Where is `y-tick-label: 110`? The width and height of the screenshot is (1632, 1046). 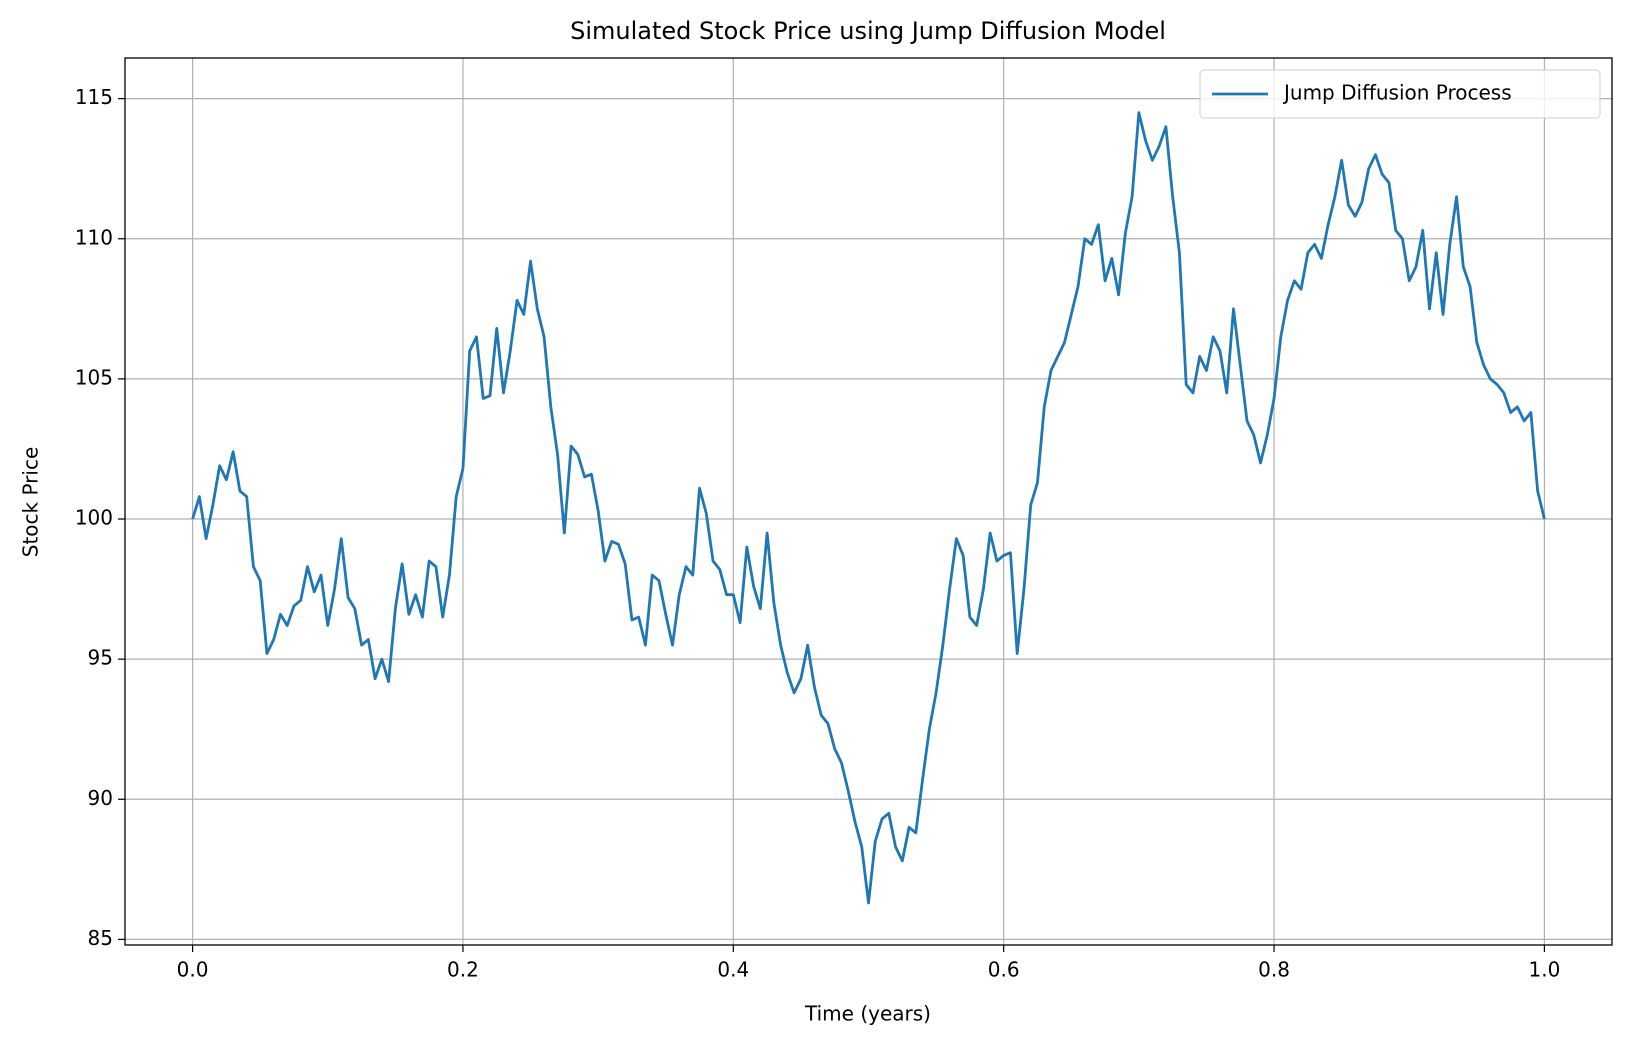
y-tick-label: 110 is located at coordinates (94, 237).